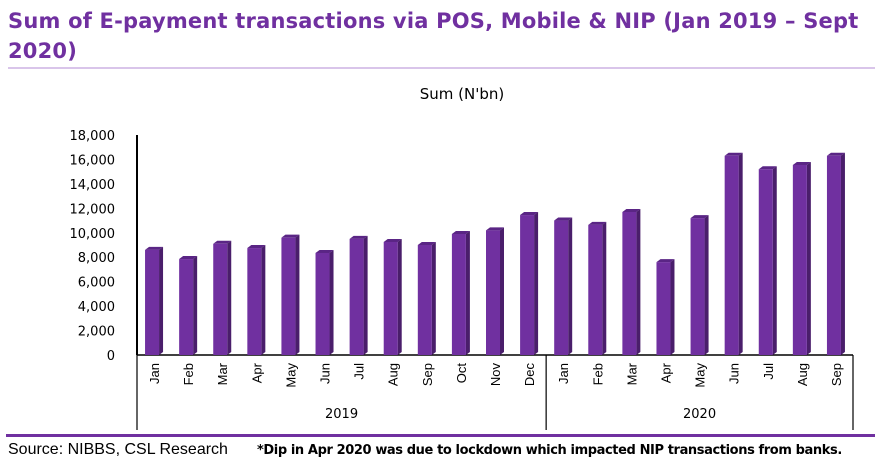 The height and width of the screenshot is (471, 875). I want to click on y-tick-label: 2,000, so click(96, 332).